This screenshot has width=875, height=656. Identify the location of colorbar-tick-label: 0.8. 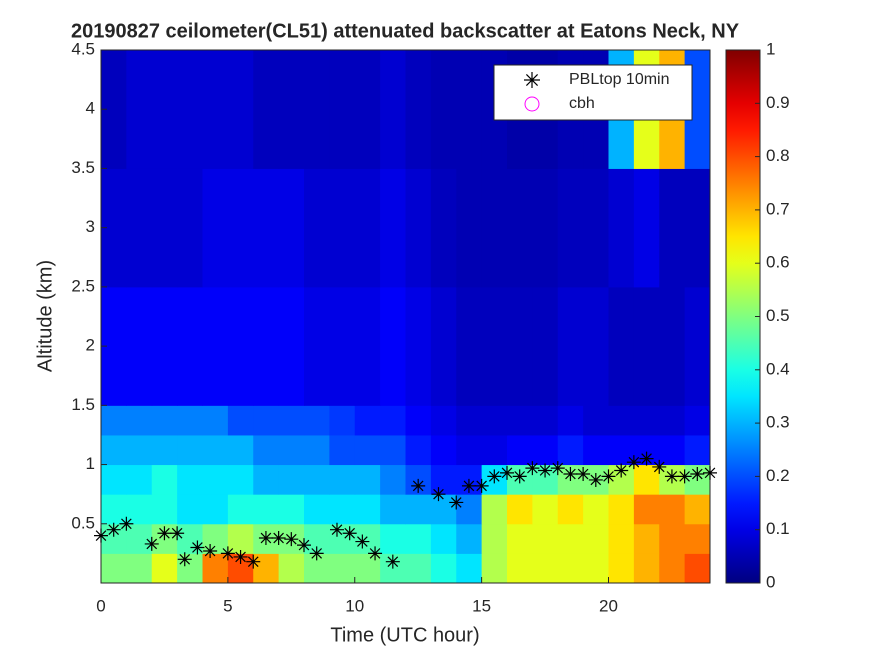
(778, 155).